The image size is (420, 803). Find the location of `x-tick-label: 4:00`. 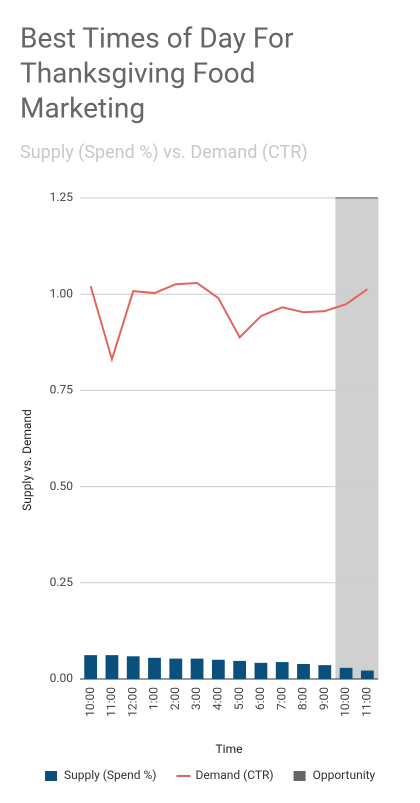

x-tick-label: 4:00 is located at coordinates (218, 698).